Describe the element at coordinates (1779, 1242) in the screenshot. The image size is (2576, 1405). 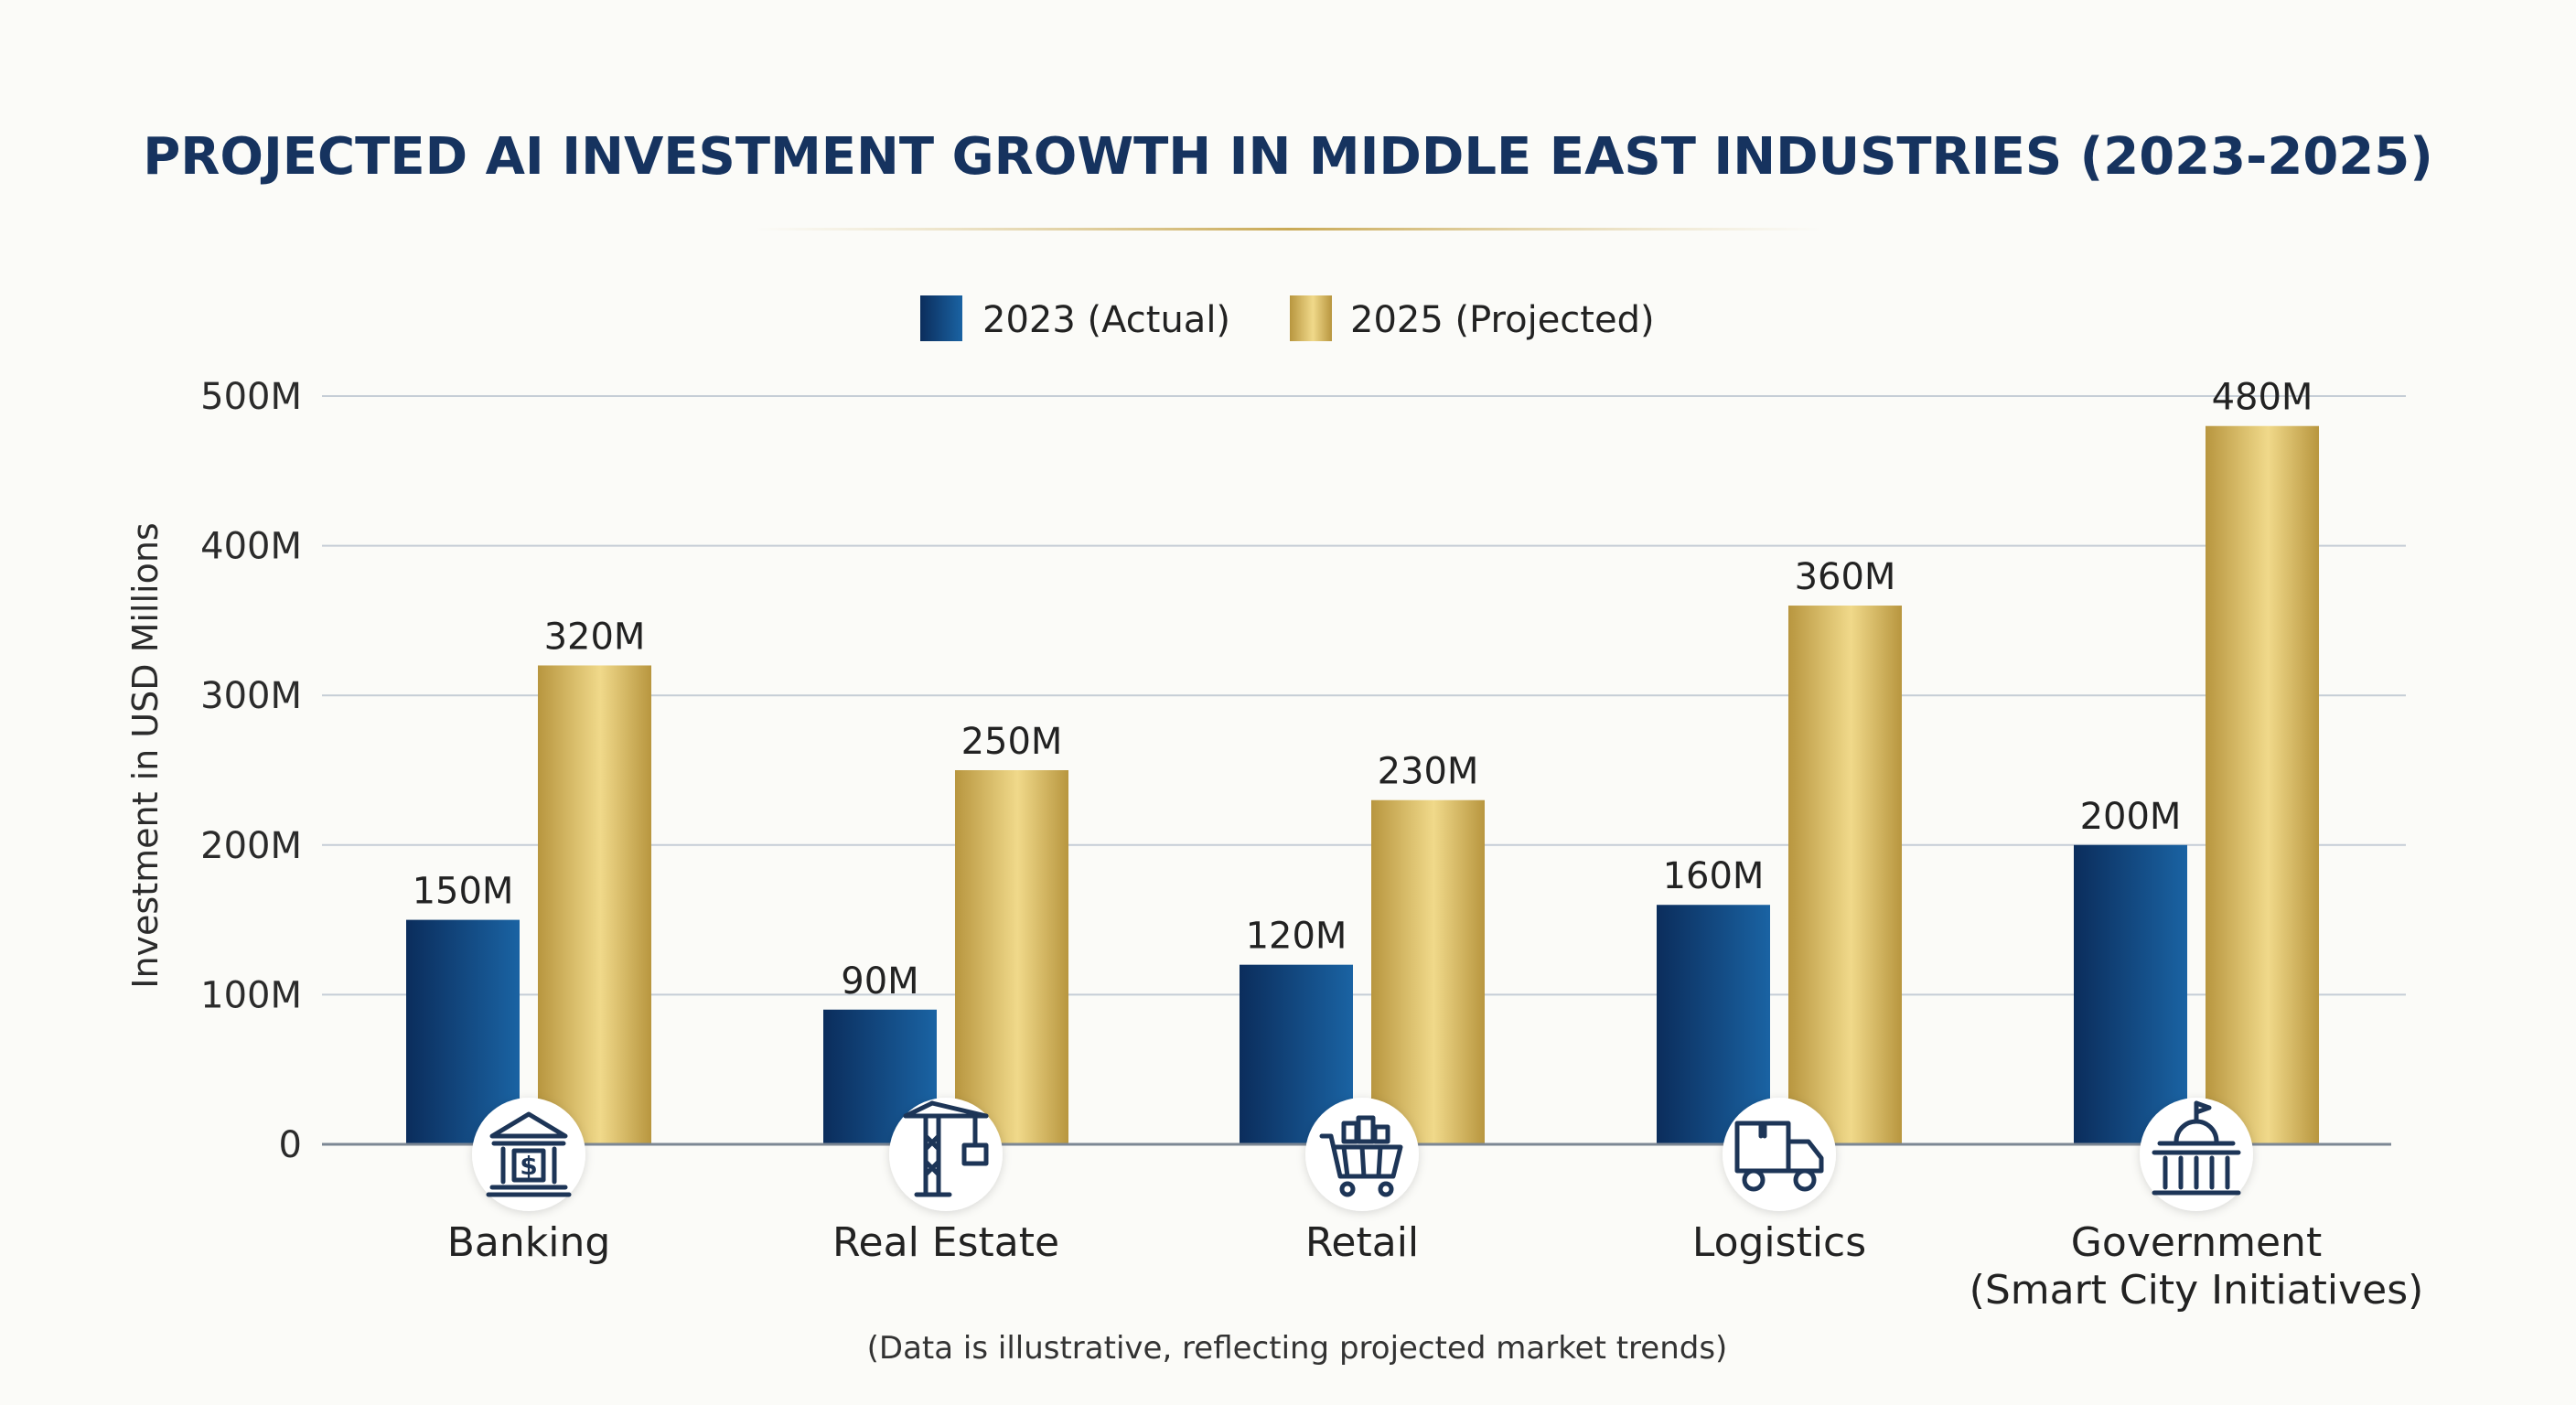
I see `category-label: Logistics` at that location.